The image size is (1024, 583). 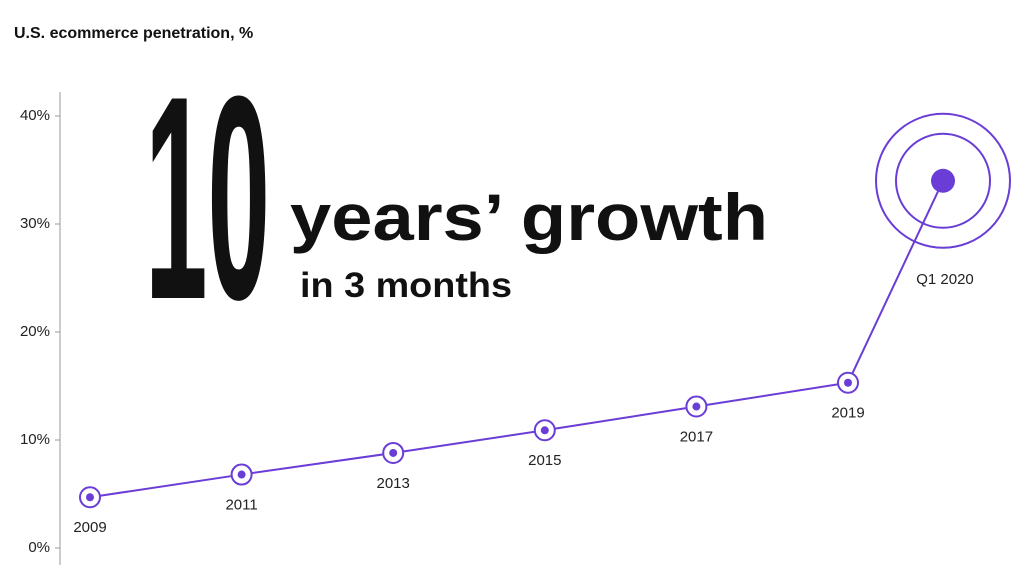 I want to click on x-label: 2011, so click(x=241, y=505).